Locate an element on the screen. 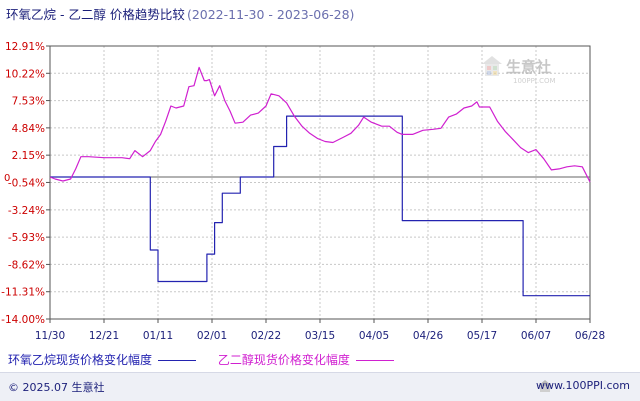 The height and width of the screenshot is (401, 640). x-tick-label: 12/21 is located at coordinates (104, 336).